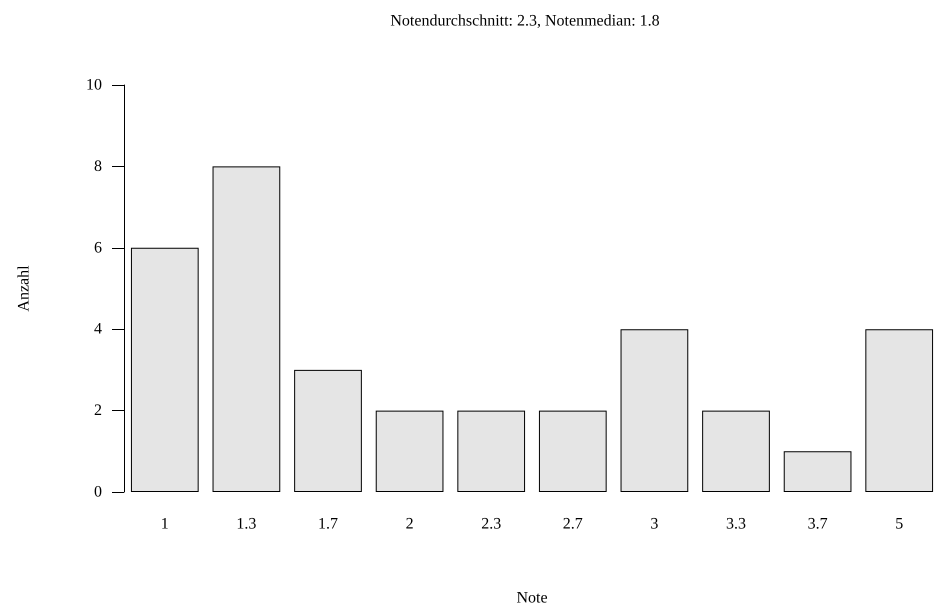  Describe the element at coordinates (491, 524) in the screenshot. I see `x-tick-label: 2.3` at that location.